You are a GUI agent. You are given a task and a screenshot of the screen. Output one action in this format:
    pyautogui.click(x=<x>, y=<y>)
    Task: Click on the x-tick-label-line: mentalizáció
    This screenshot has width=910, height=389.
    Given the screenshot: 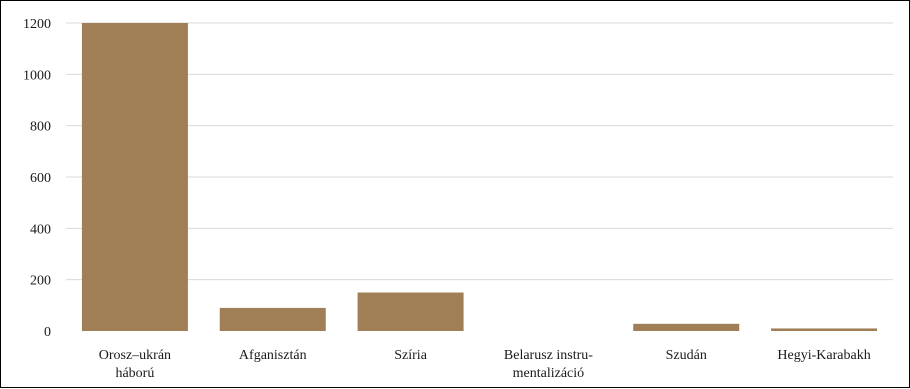 What is the action you would take?
    pyautogui.click(x=549, y=373)
    